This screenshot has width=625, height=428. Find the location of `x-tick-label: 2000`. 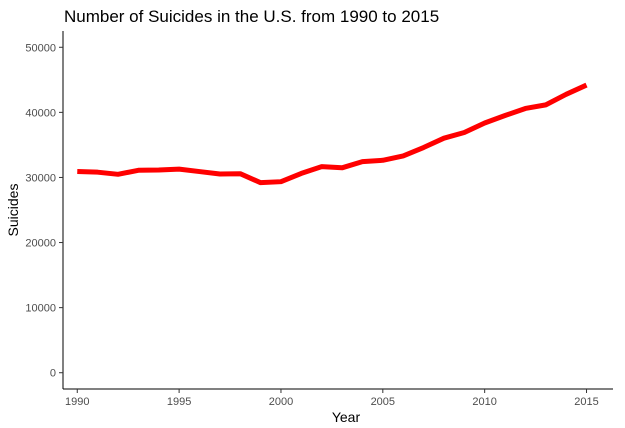

x-tick-label: 2000 is located at coordinates (281, 402).